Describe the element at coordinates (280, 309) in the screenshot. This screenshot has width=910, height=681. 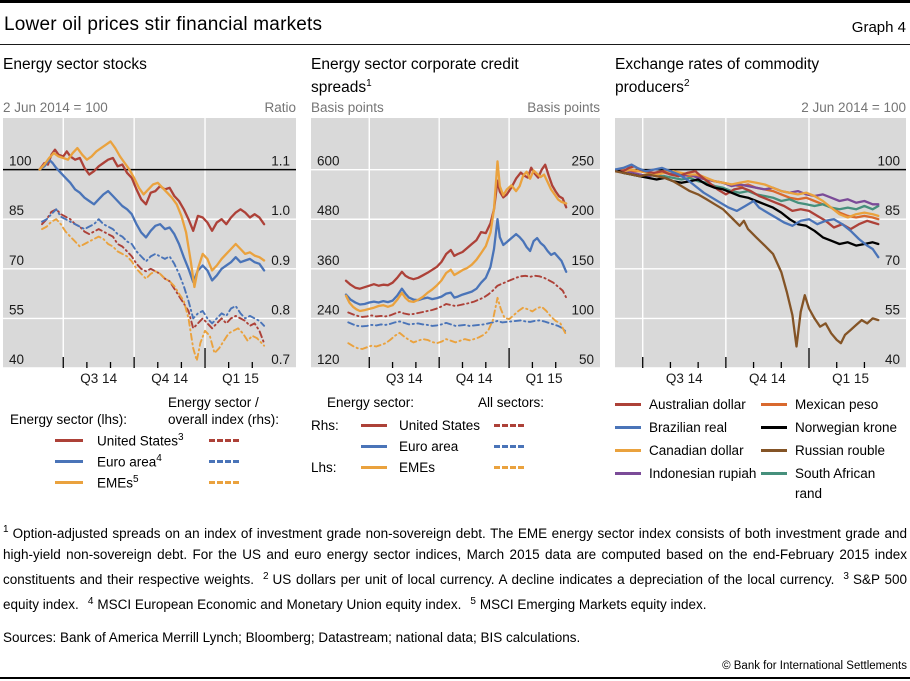
I see `svg-text: 0.8` at that location.